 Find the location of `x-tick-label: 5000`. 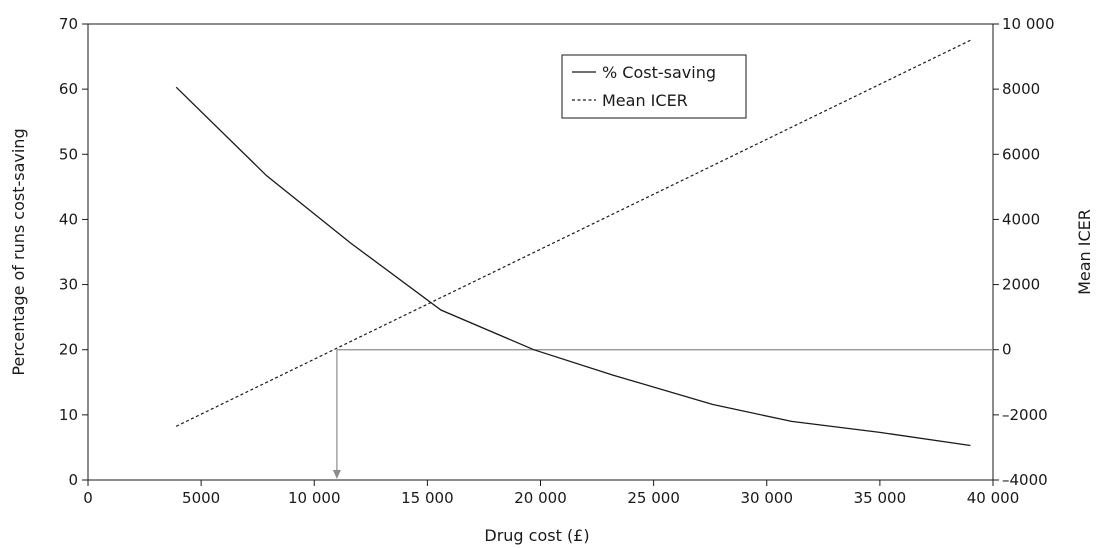

x-tick-label: 5000 is located at coordinates (201, 498).